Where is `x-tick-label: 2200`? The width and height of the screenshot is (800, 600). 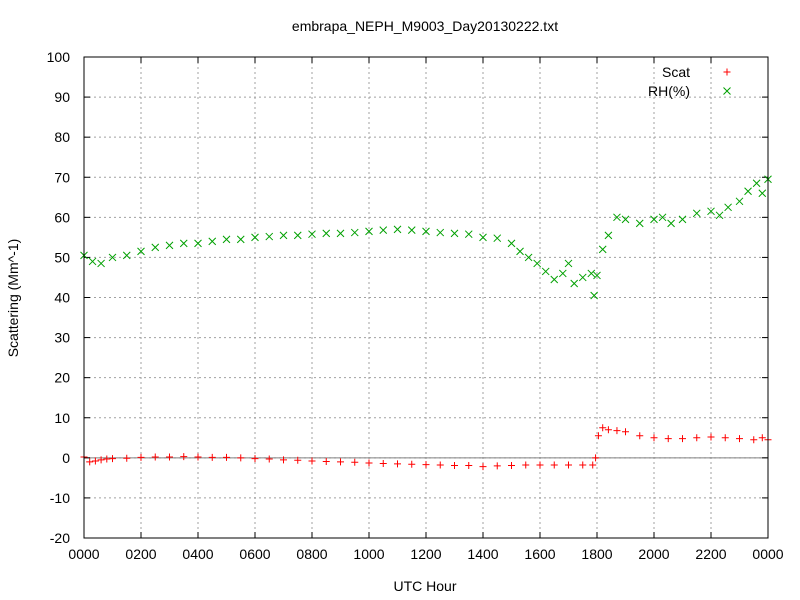 x-tick-label: 2200 is located at coordinates (710, 554).